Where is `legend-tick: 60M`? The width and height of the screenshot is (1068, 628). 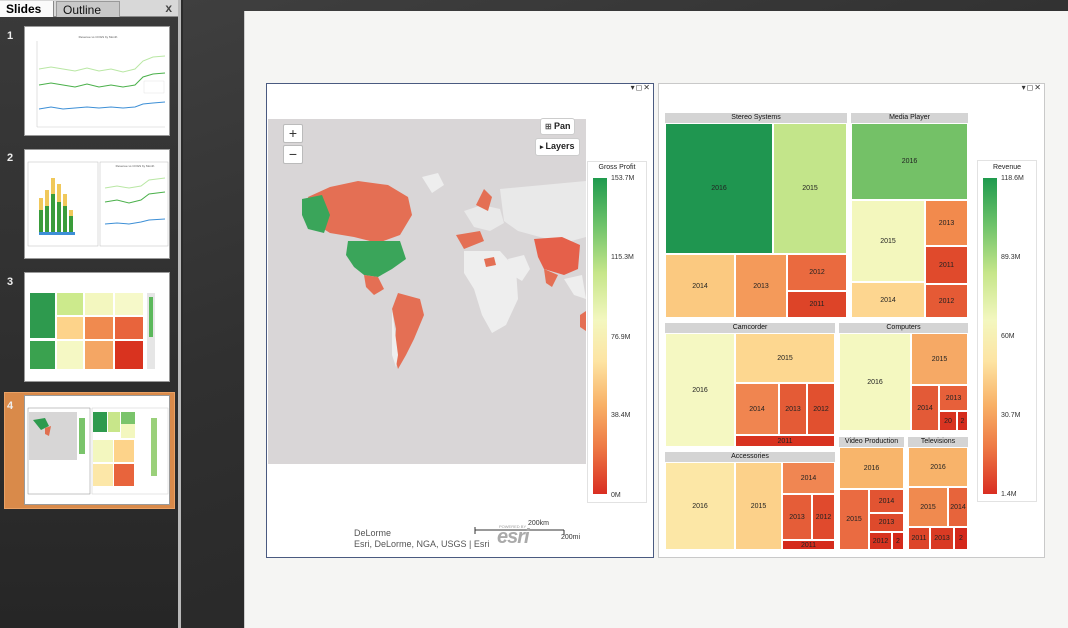 legend-tick: 60M is located at coordinates (1008, 336).